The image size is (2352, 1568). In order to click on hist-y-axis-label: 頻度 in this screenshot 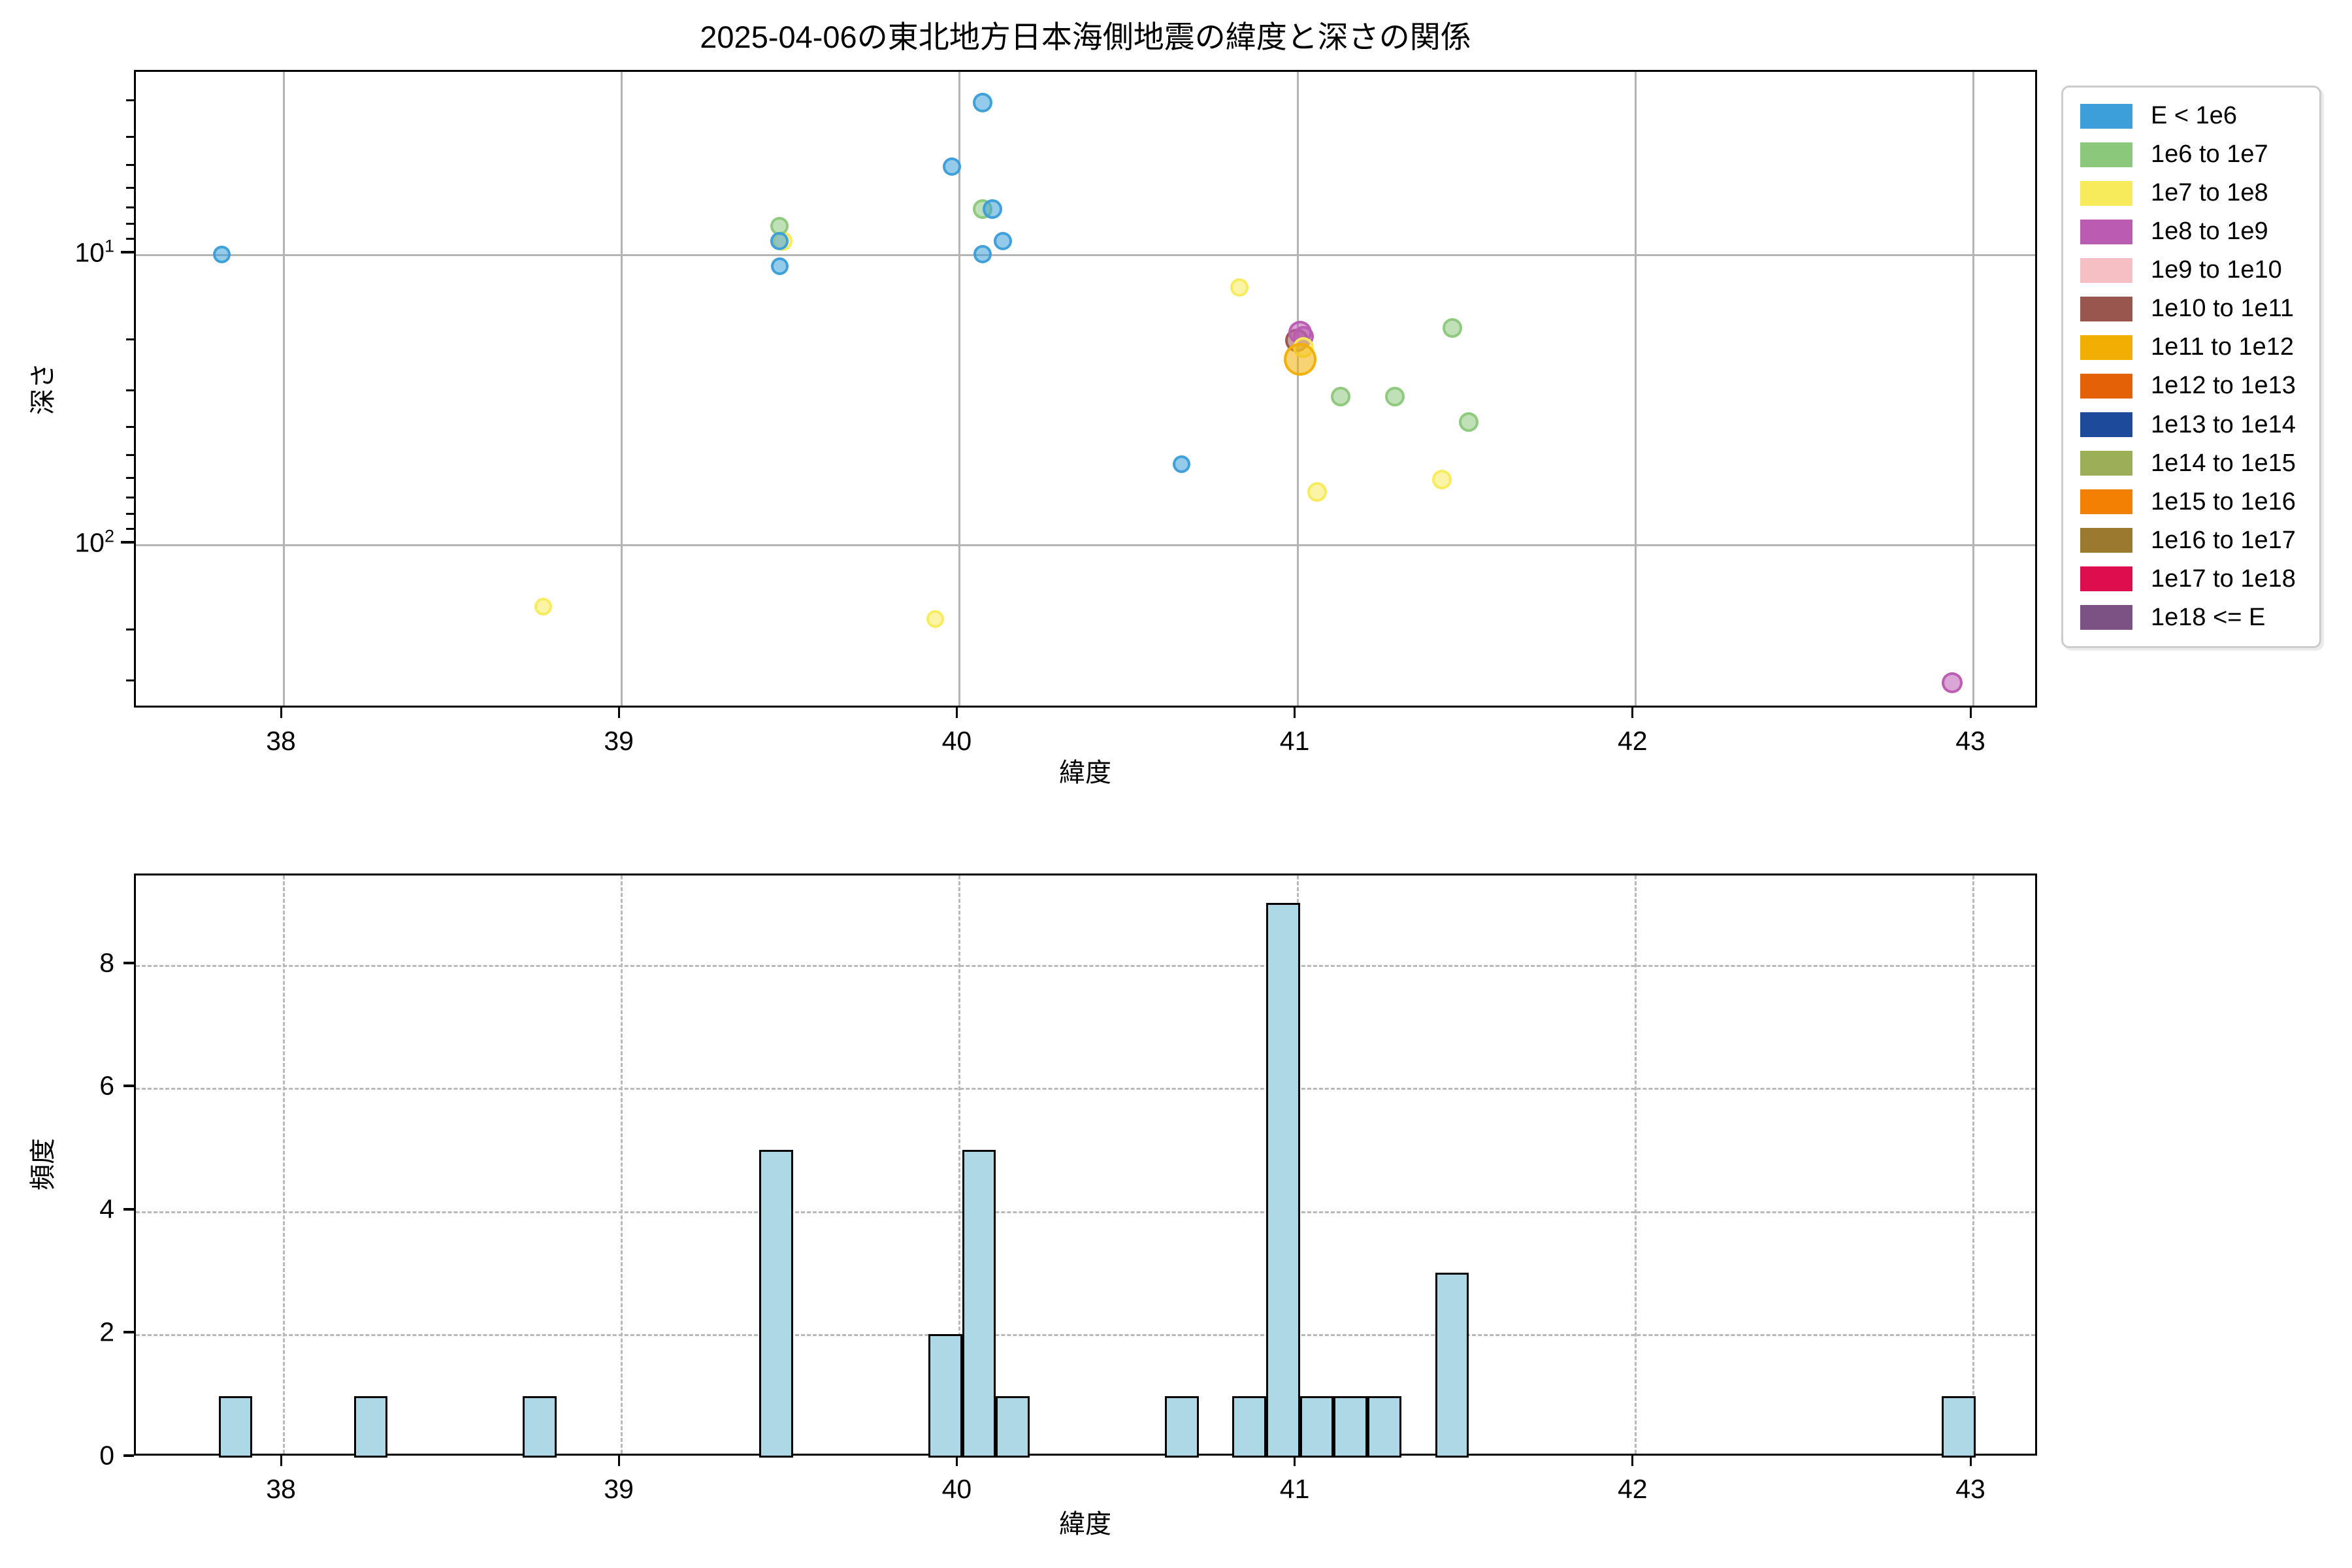, I will do `click(43, 1164)`.